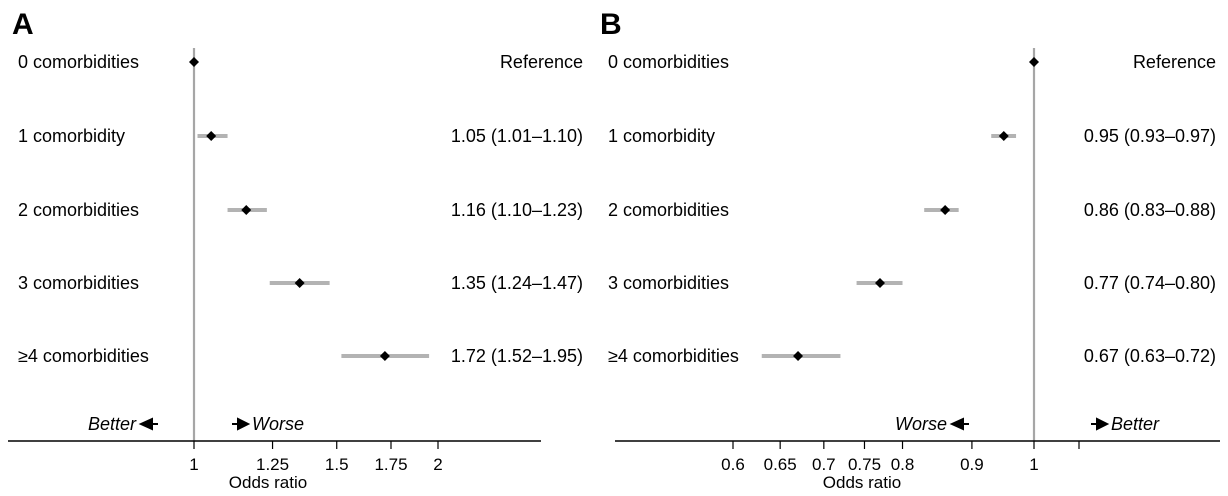  What do you see at coordinates (1150, 283) in the screenshot?
I see `estimate-label: 0.77 (0.74–0.80)` at bounding box center [1150, 283].